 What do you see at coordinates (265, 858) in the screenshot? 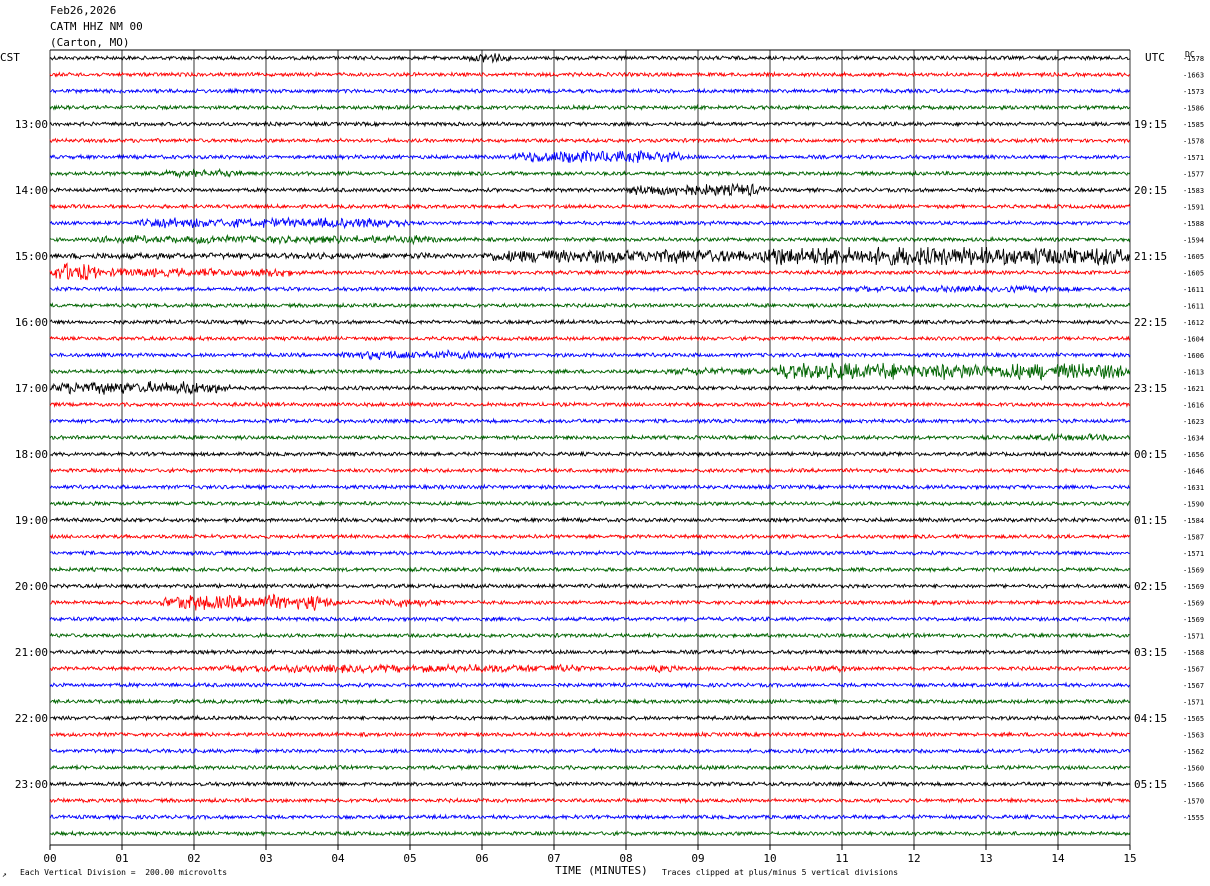
I see `x-tick-label: 03` at bounding box center [265, 858].